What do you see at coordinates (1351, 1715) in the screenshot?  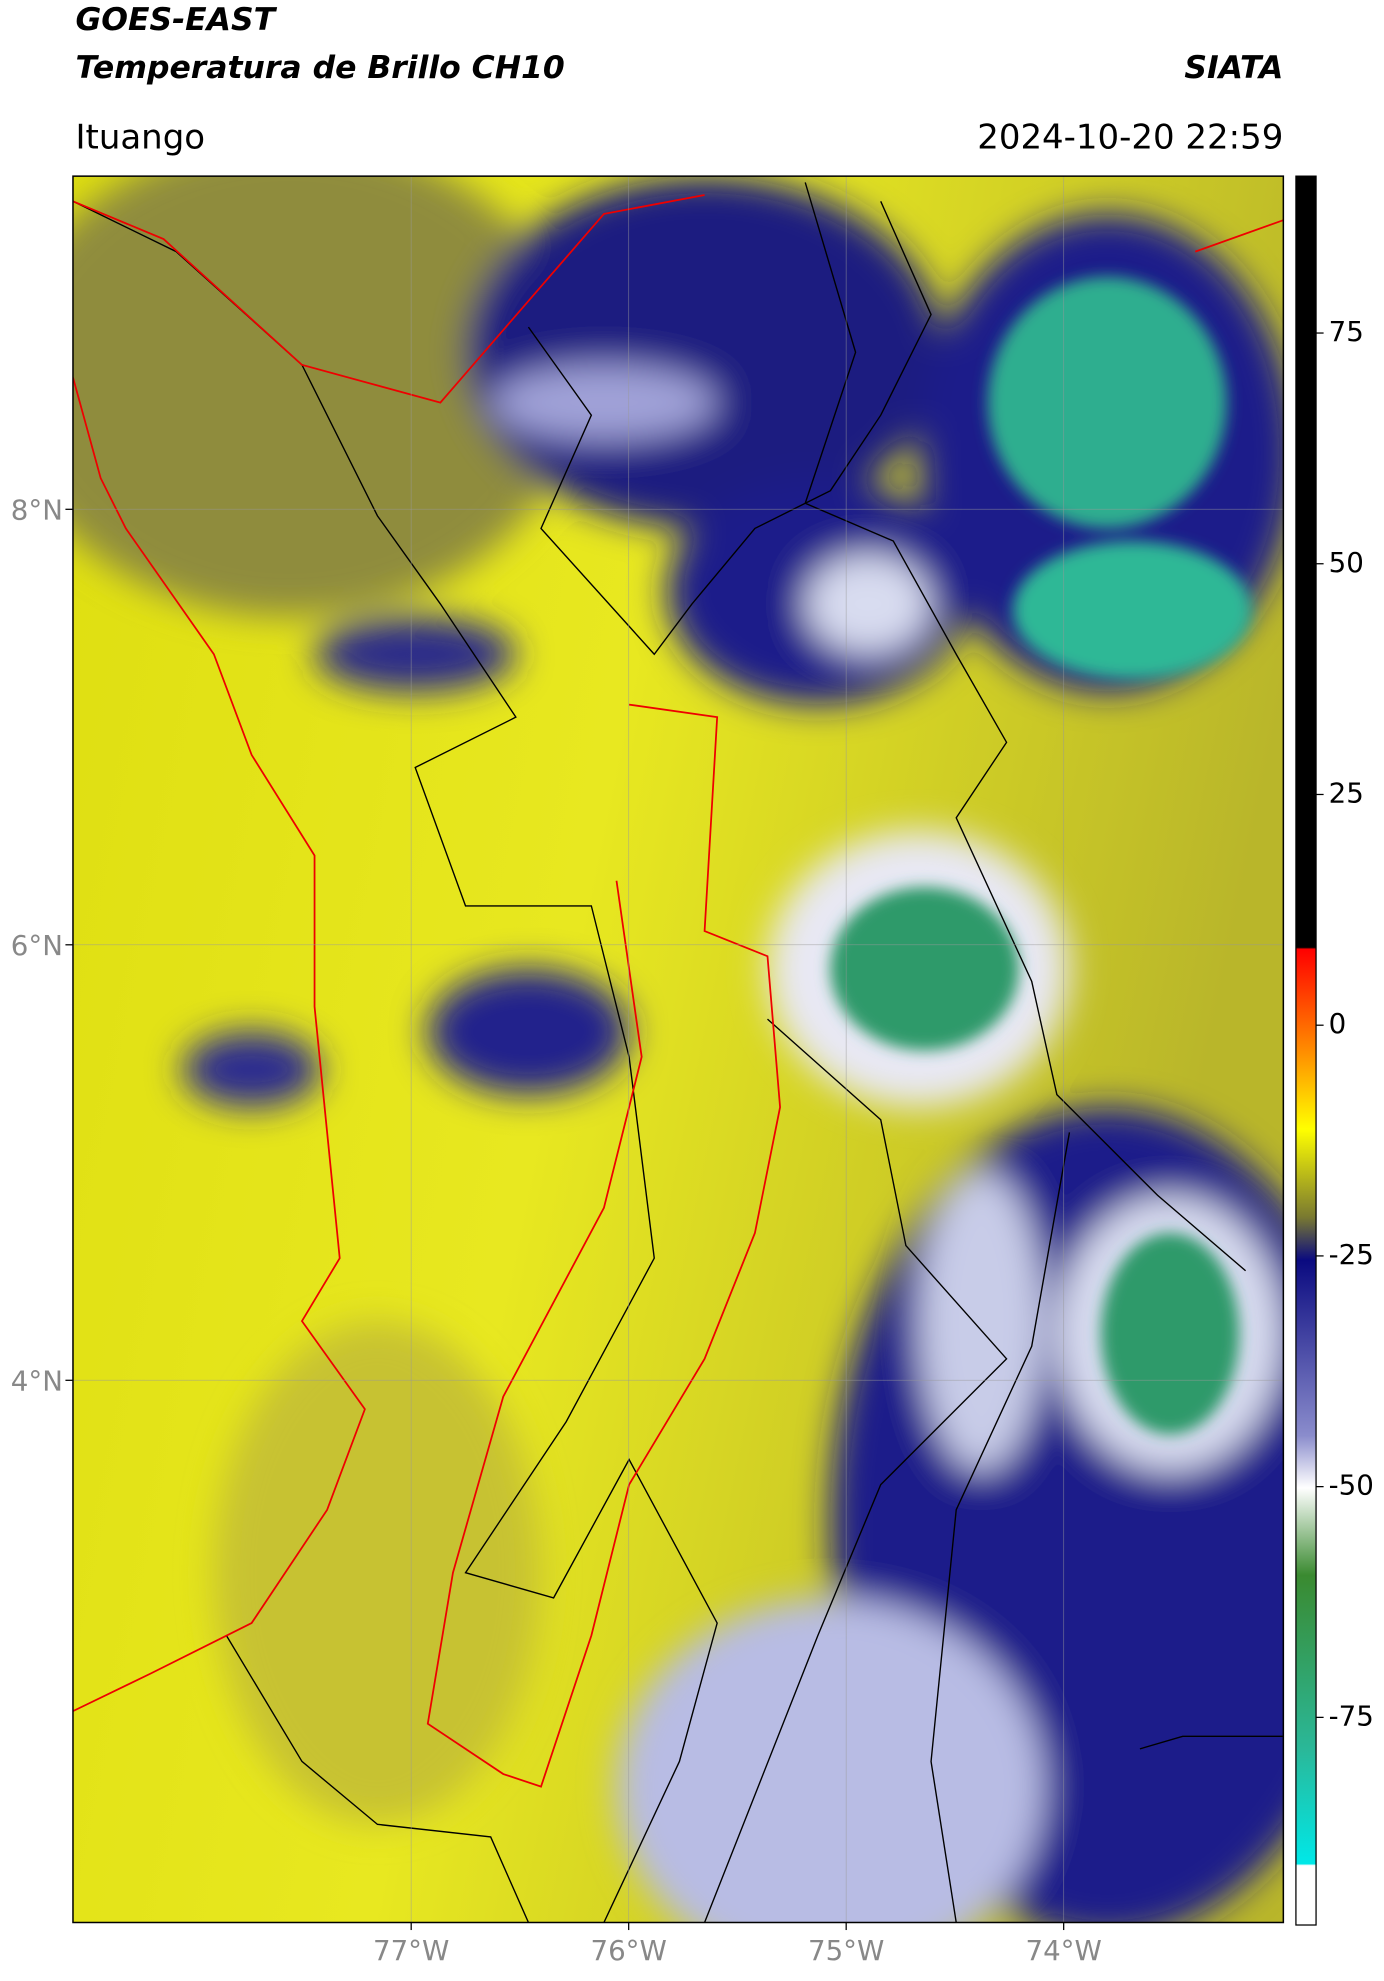 I see `colorbar-tick-label: -75` at bounding box center [1351, 1715].